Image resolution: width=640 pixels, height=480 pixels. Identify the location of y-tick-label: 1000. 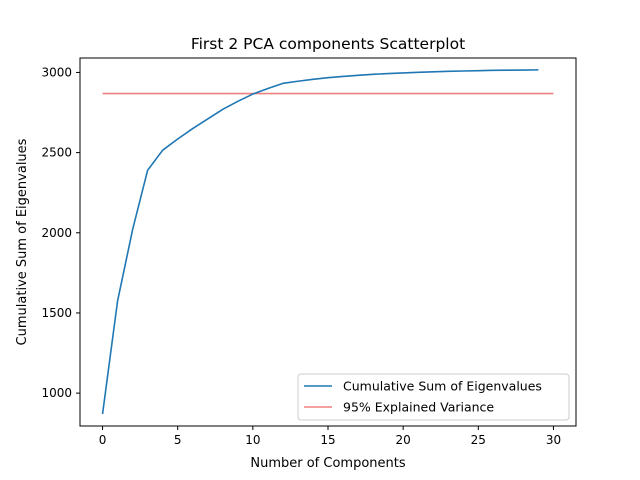
(56, 393).